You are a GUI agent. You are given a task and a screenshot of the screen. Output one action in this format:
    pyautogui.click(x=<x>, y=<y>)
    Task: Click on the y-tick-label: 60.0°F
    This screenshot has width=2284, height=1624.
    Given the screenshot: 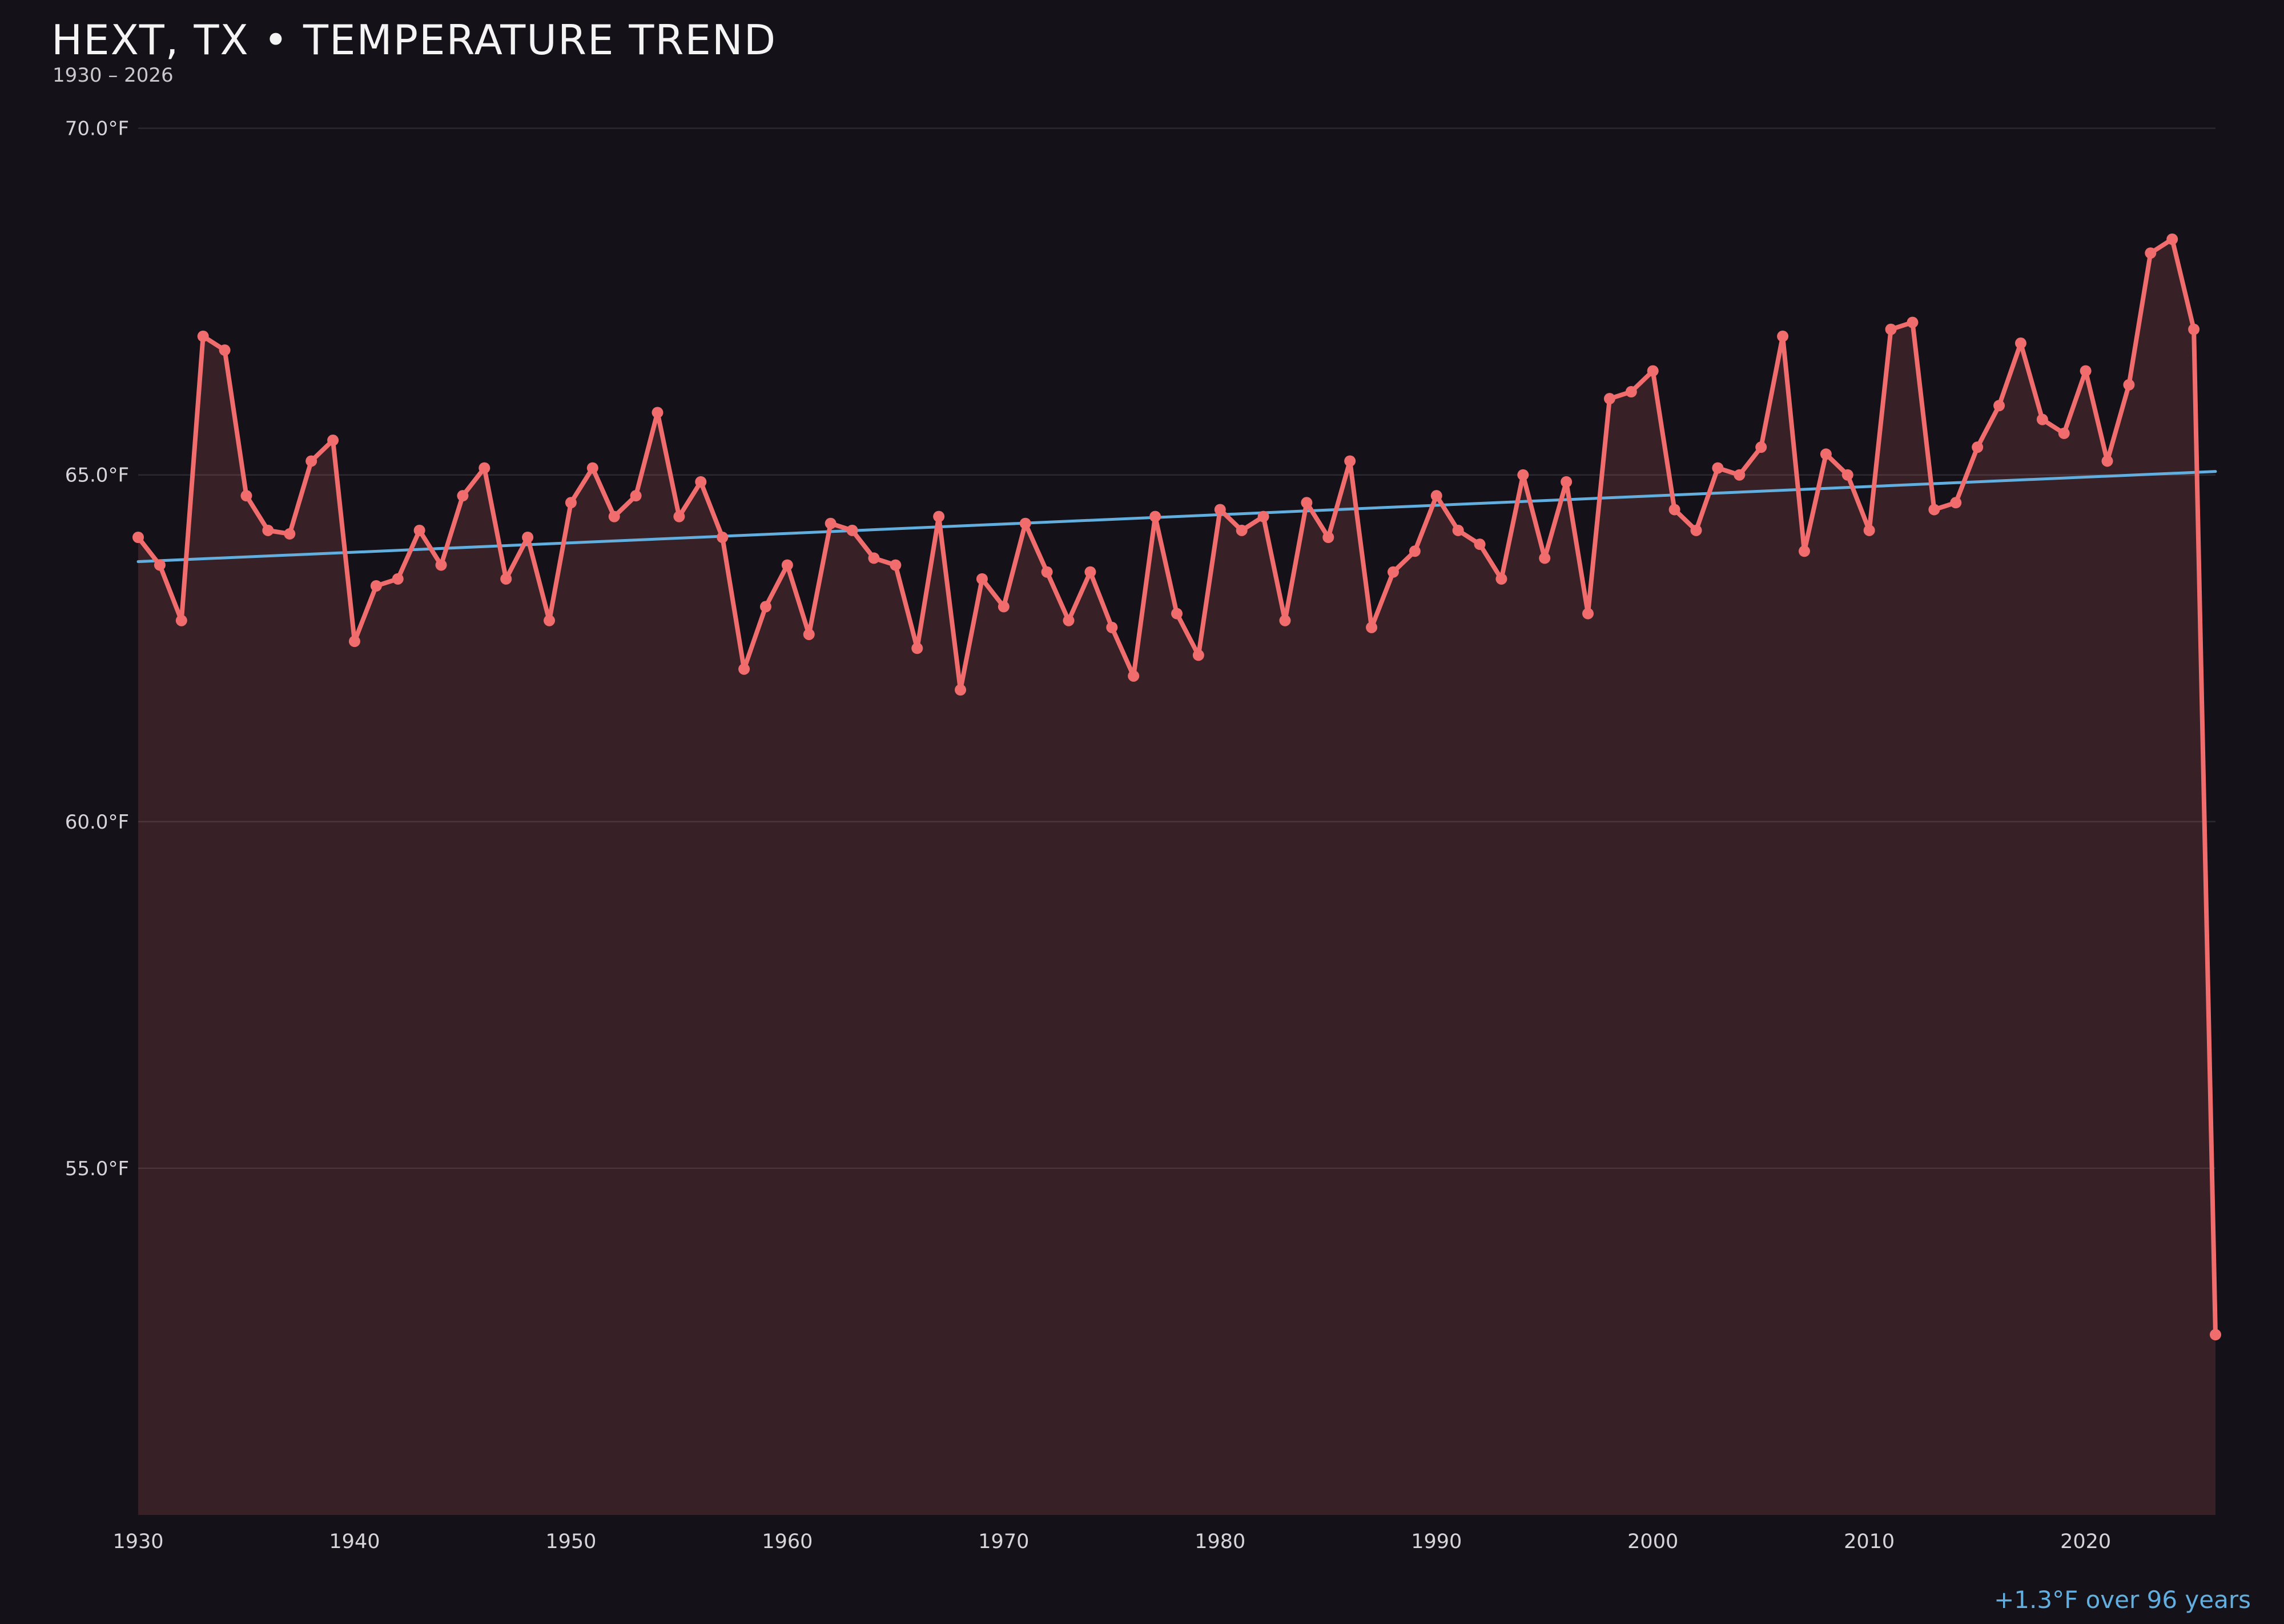 What is the action you would take?
    pyautogui.click(x=97, y=822)
    